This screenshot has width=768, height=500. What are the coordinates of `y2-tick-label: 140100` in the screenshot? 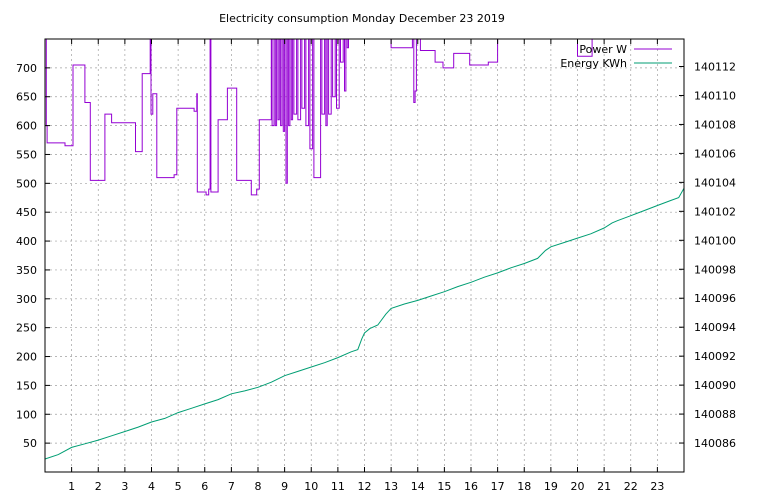 It's located at (715, 240).